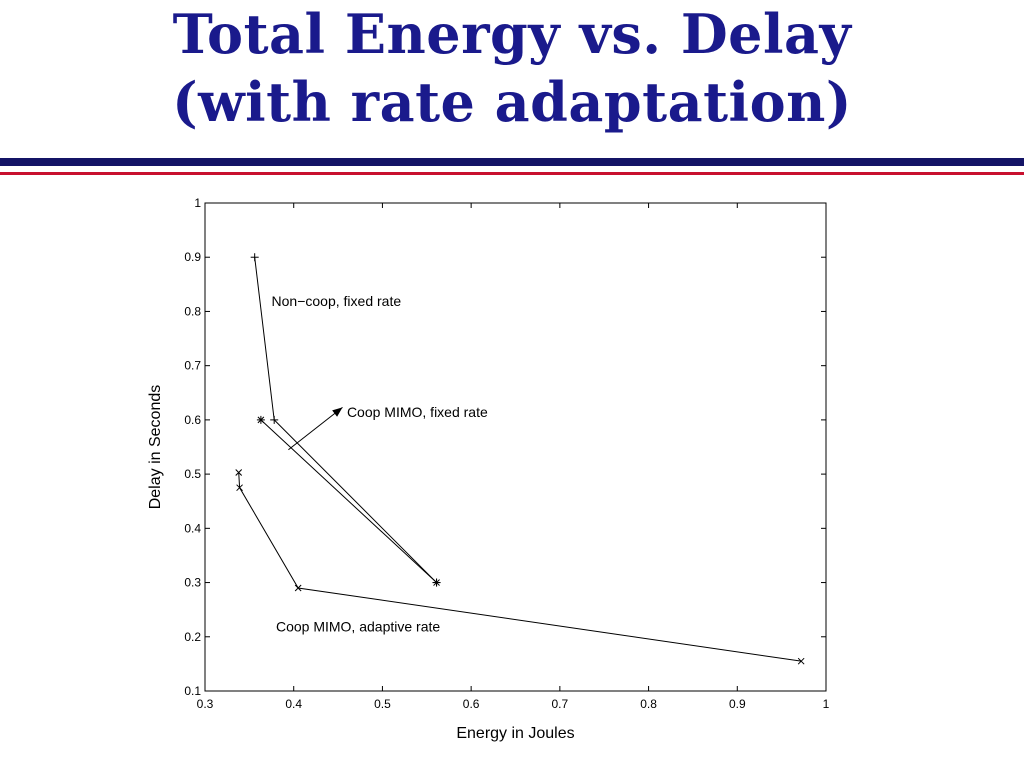  What do you see at coordinates (192, 257) in the screenshot?
I see `y-tick-label: 0.9` at bounding box center [192, 257].